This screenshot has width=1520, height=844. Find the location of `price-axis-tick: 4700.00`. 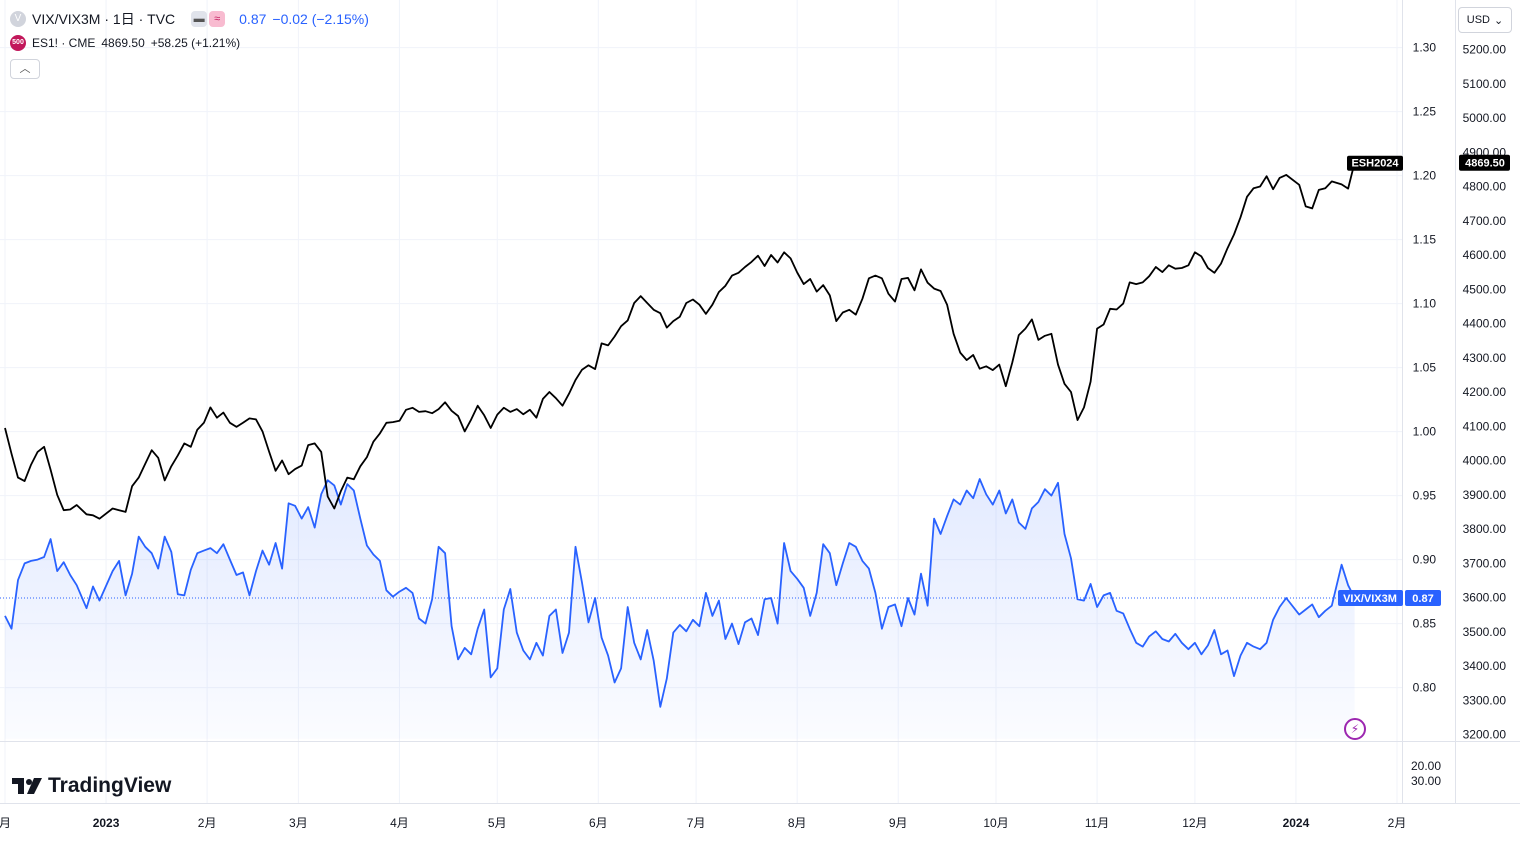

price-axis-tick: 4700.00 is located at coordinates (1485, 221).